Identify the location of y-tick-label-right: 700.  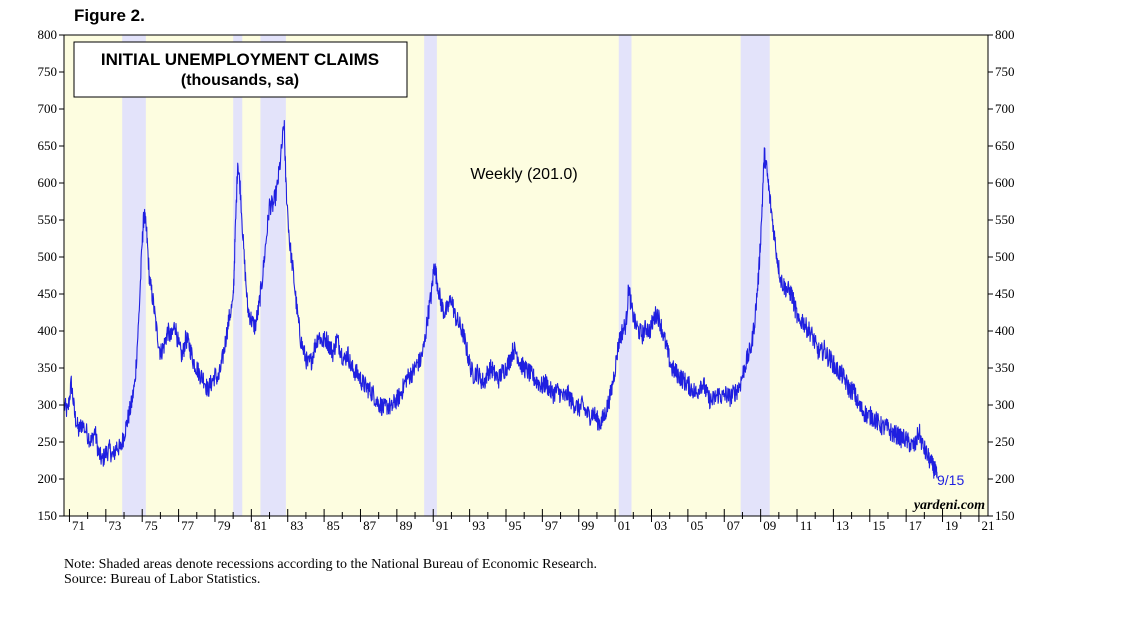
(1005, 108).